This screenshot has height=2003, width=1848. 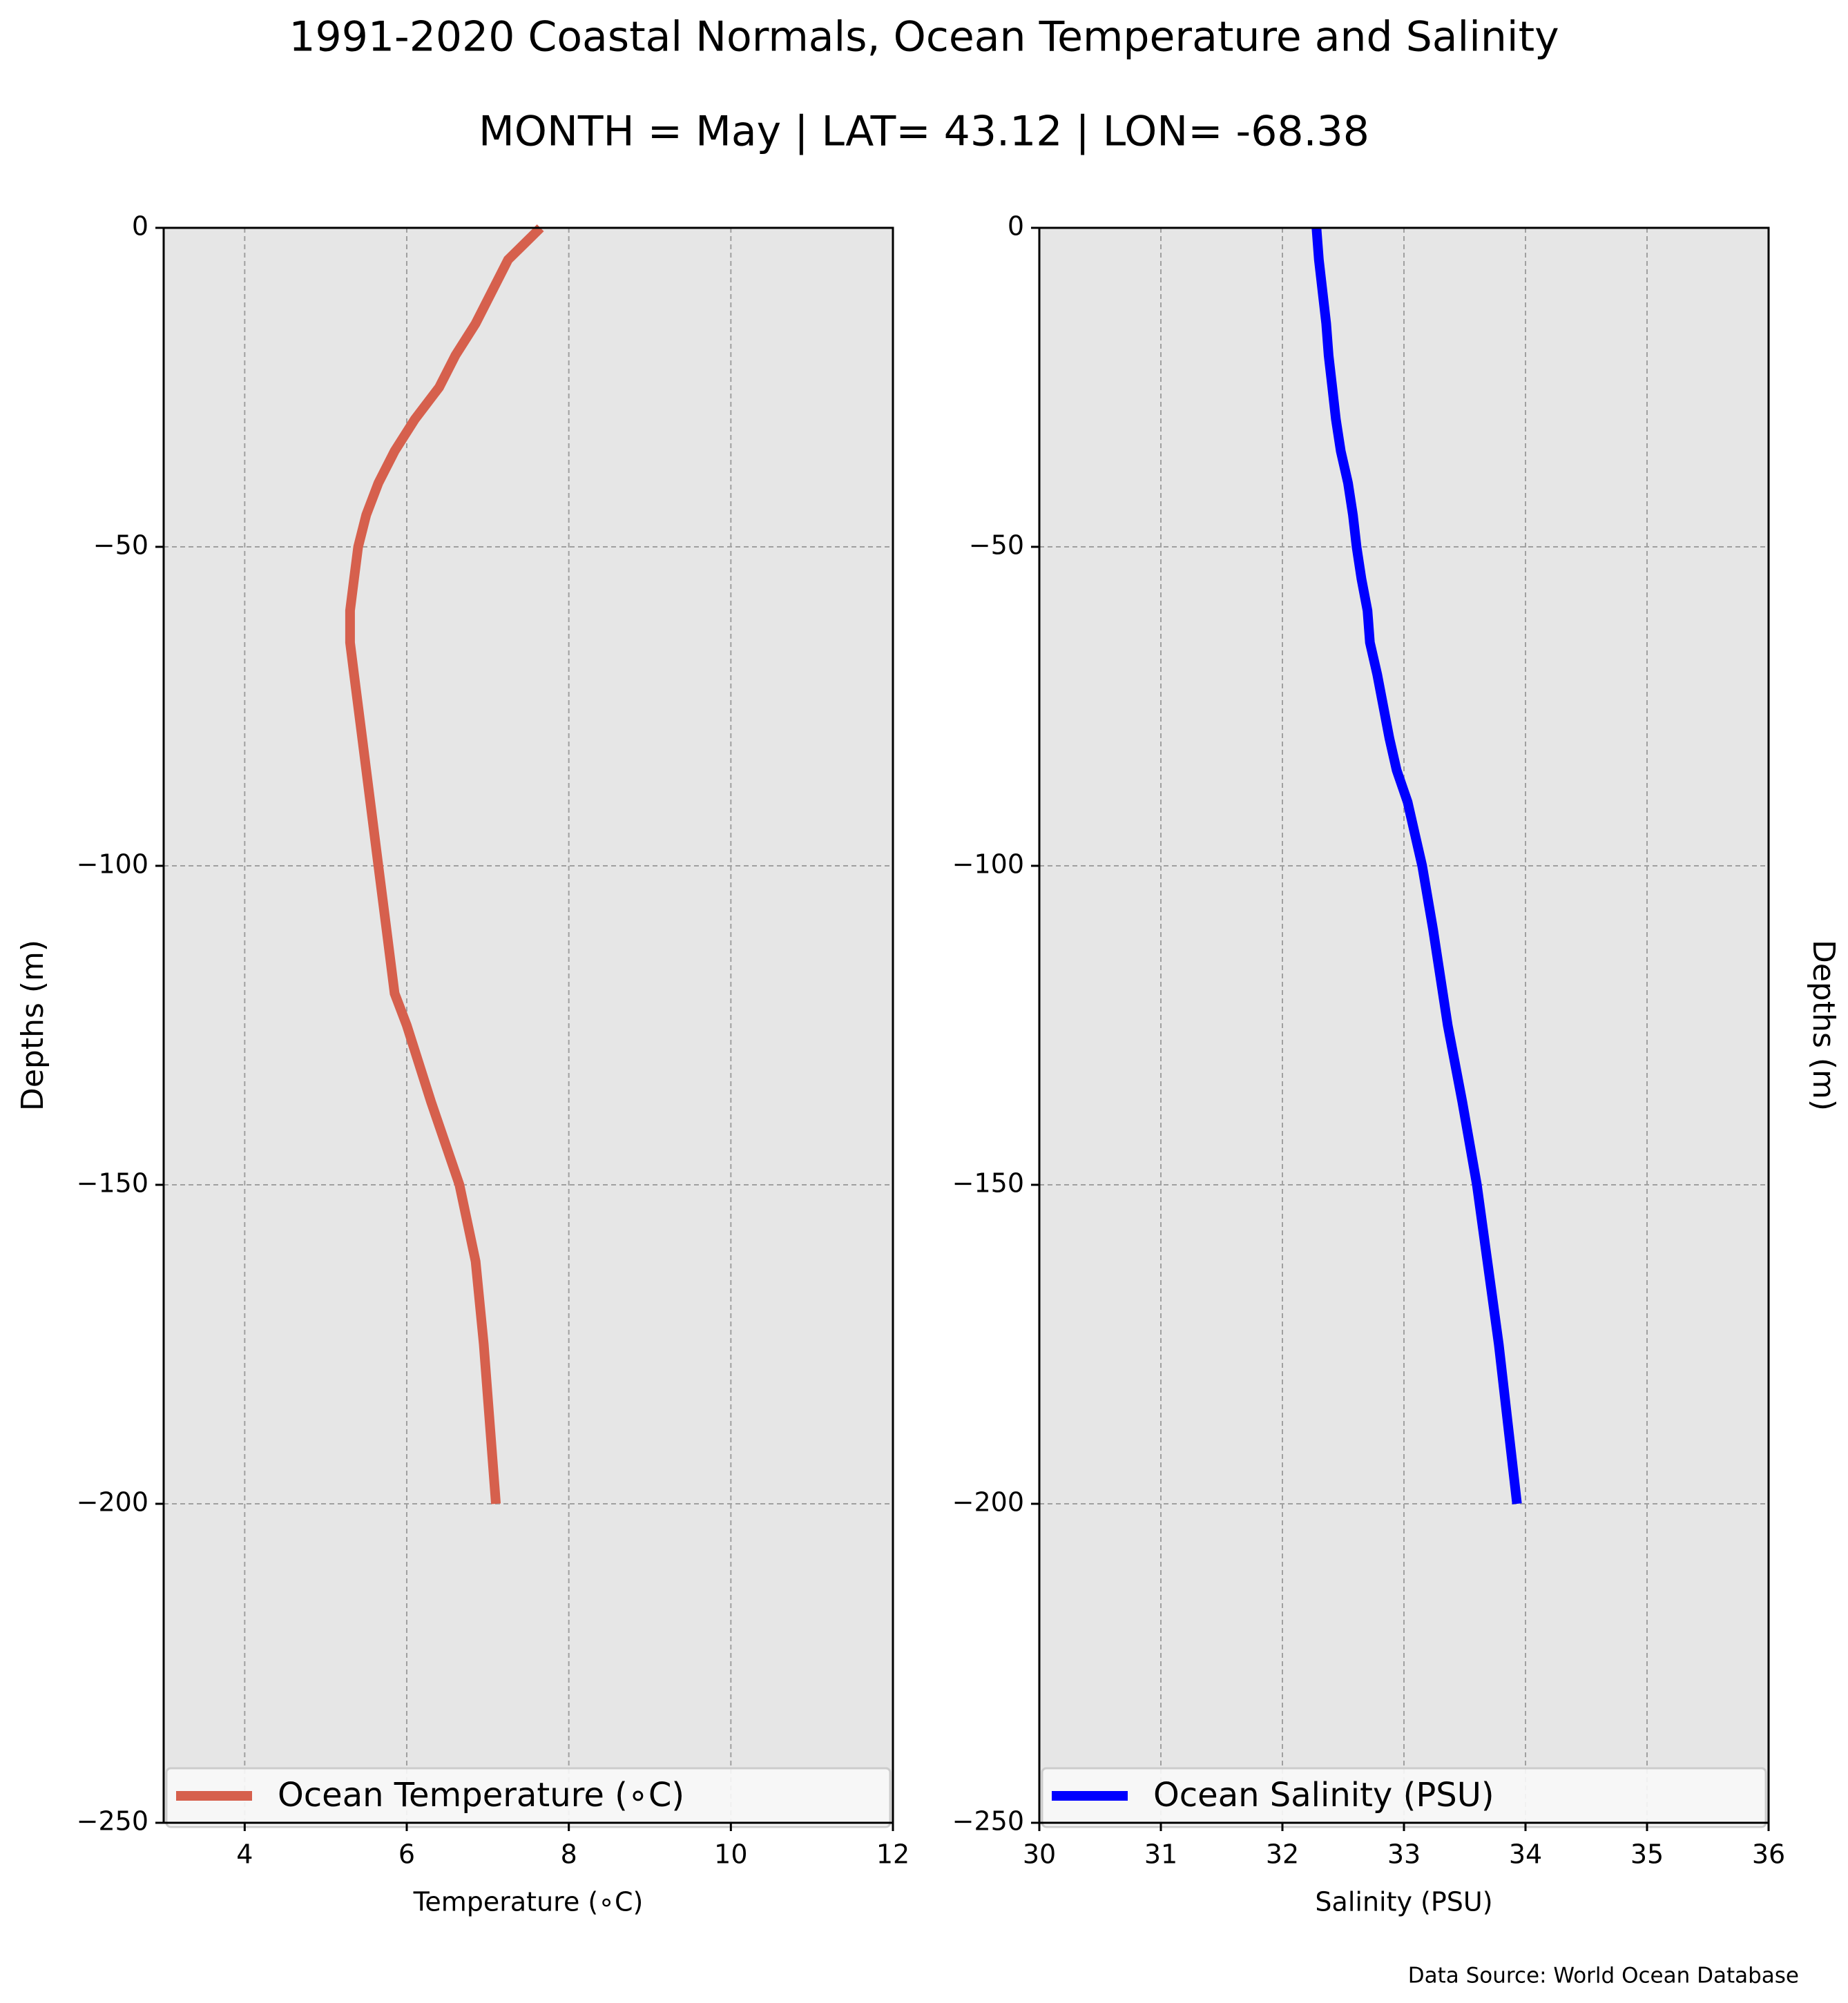 I want to click on temperature-y-axis-label: Depths (m), so click(x=32, y=1025).